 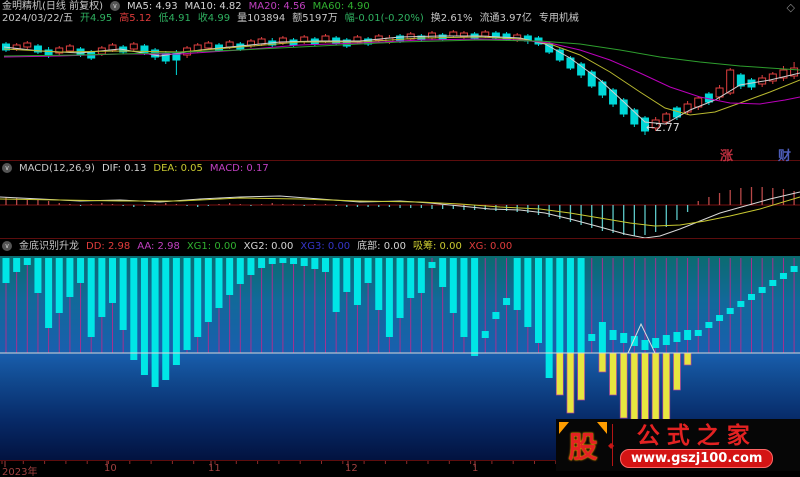 What do you see at coordinates (124, 168) in the screenshot?
I see `dif-value: DIF: 0.13` at bounding box center [124, 168].